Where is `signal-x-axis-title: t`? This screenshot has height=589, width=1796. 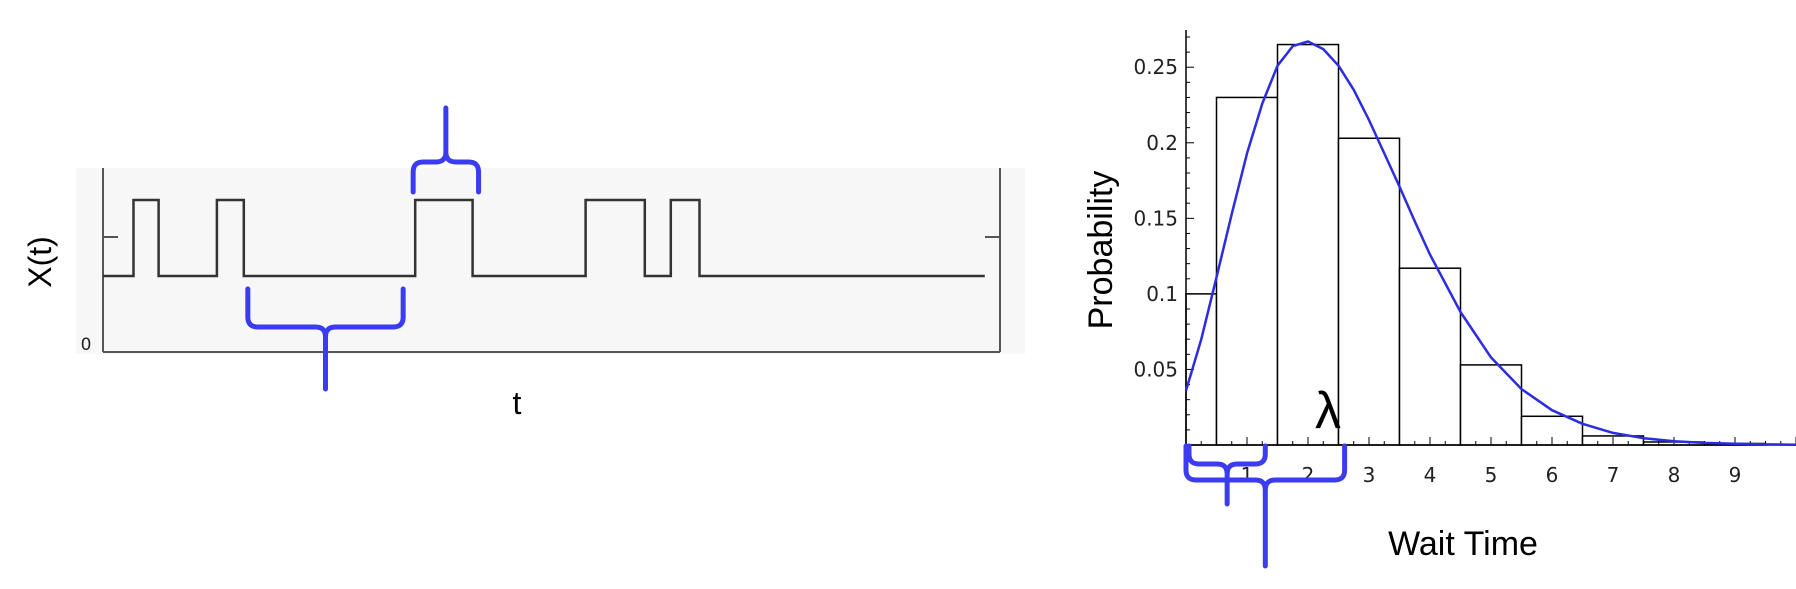 signal-x-axis-title: t is located at coordinates (517, 403).